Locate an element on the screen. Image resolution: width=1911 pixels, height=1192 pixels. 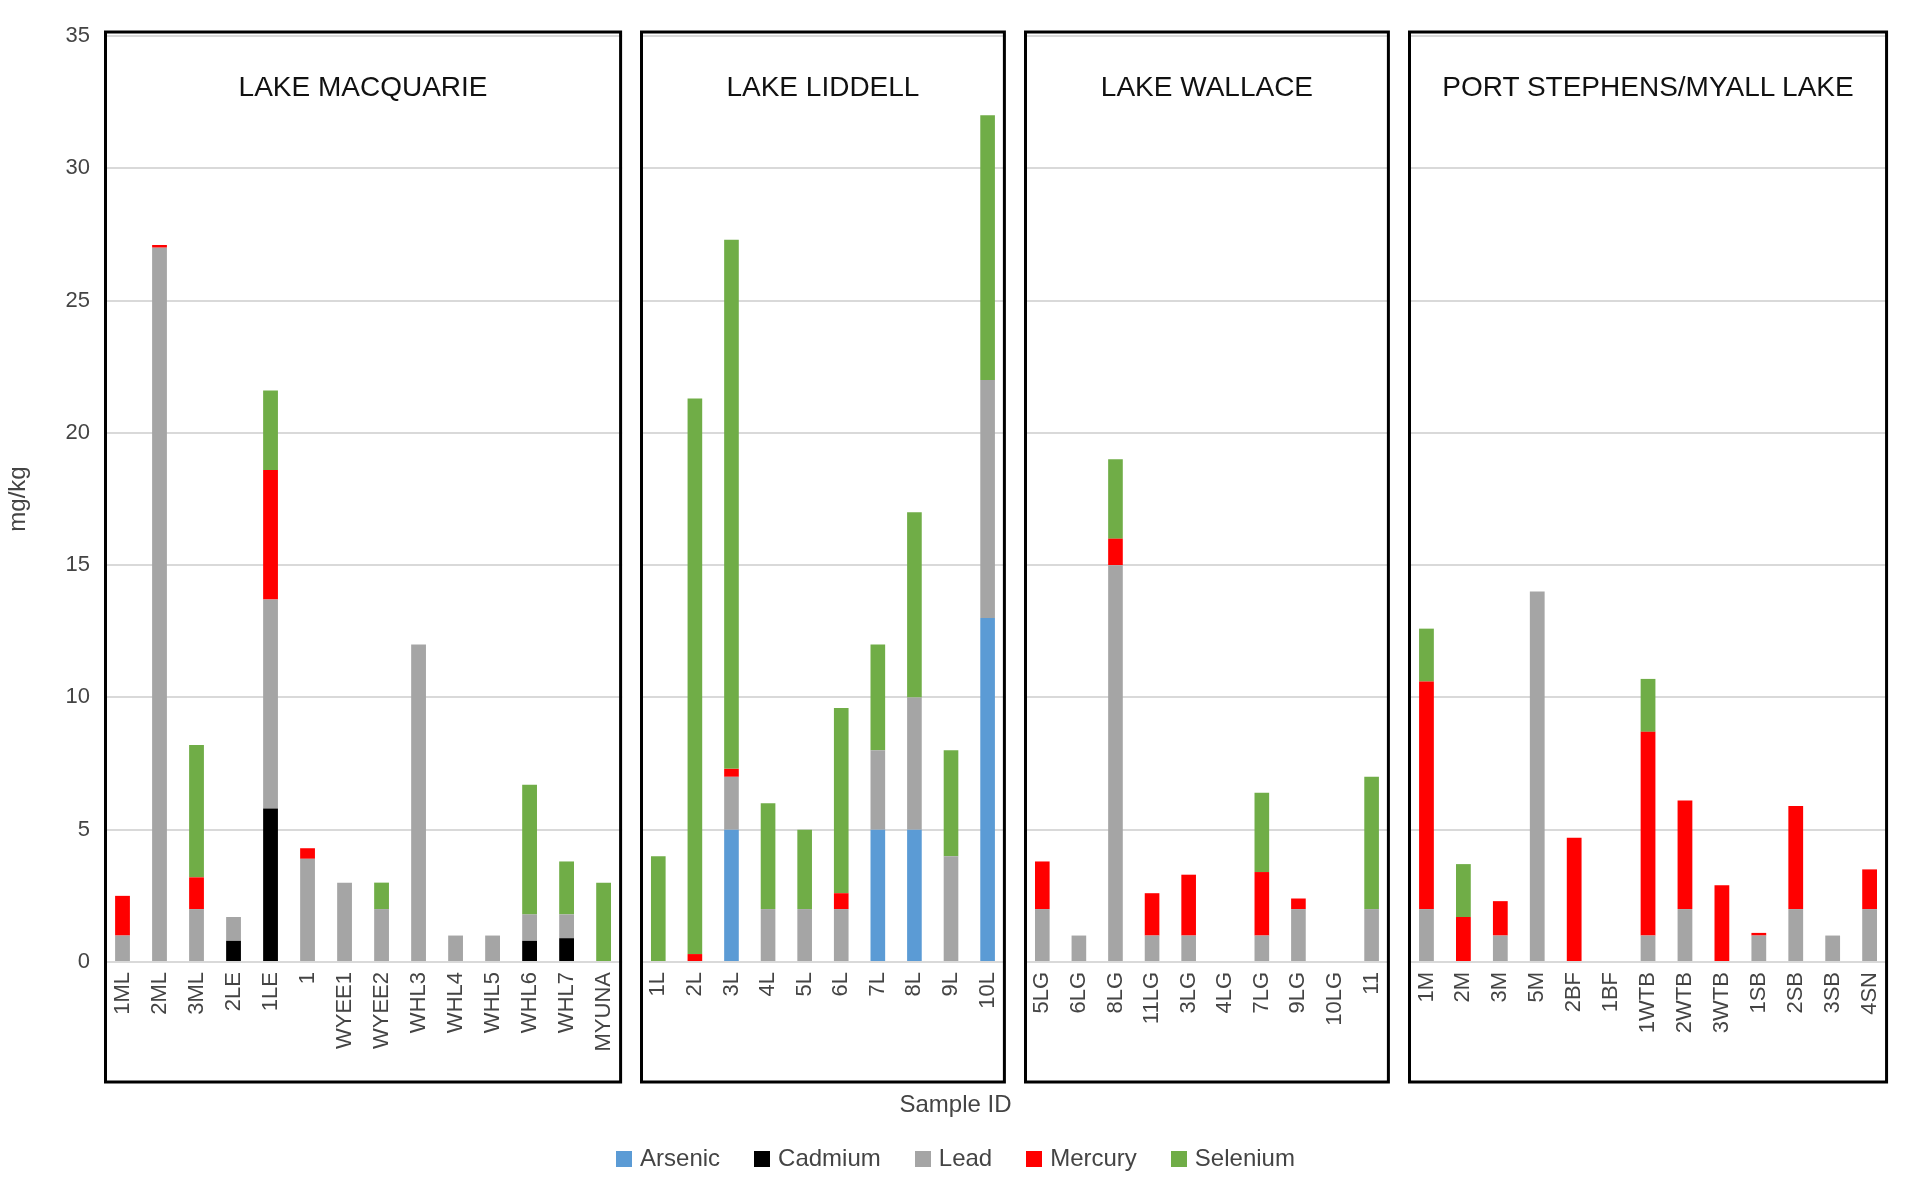
y-tick-label: 15 is located at coordinates (77, 564).